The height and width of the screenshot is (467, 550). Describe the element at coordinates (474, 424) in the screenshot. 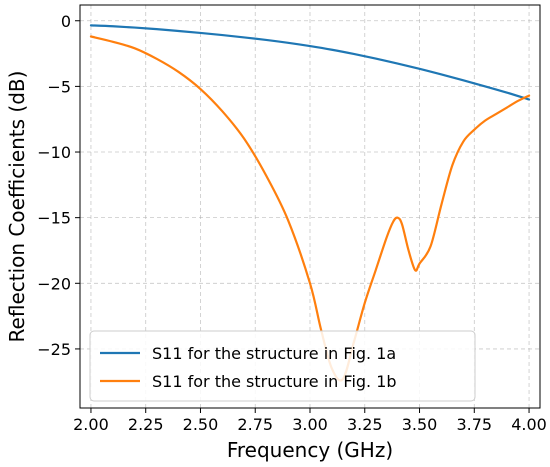

I see `x-tick-label: 3.75` at that location.